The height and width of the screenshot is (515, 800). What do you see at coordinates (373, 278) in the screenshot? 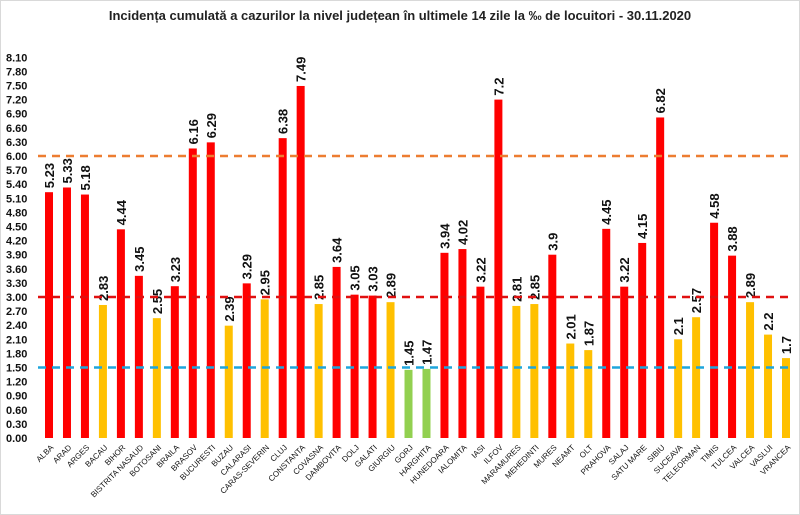
I see `data-label: 3.03` at bounding box center [373, 278].